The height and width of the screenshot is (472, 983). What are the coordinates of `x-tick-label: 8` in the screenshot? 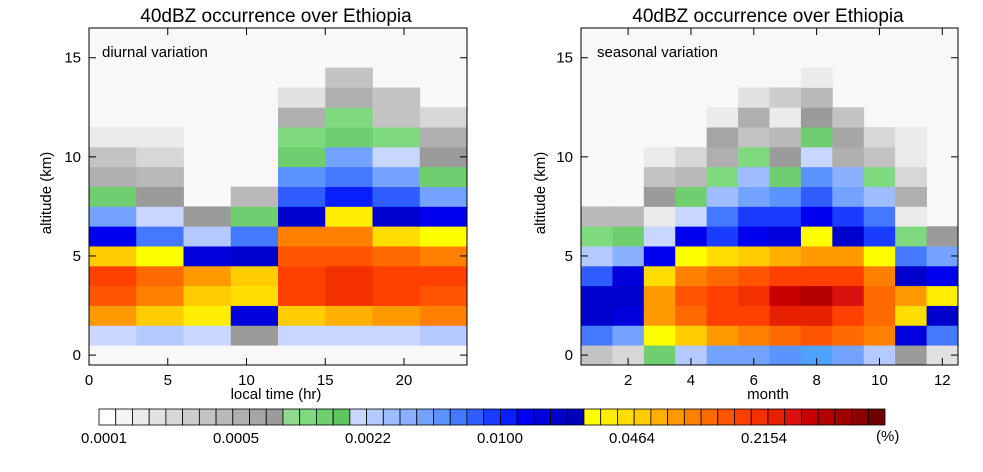 It's located at (816, 380).